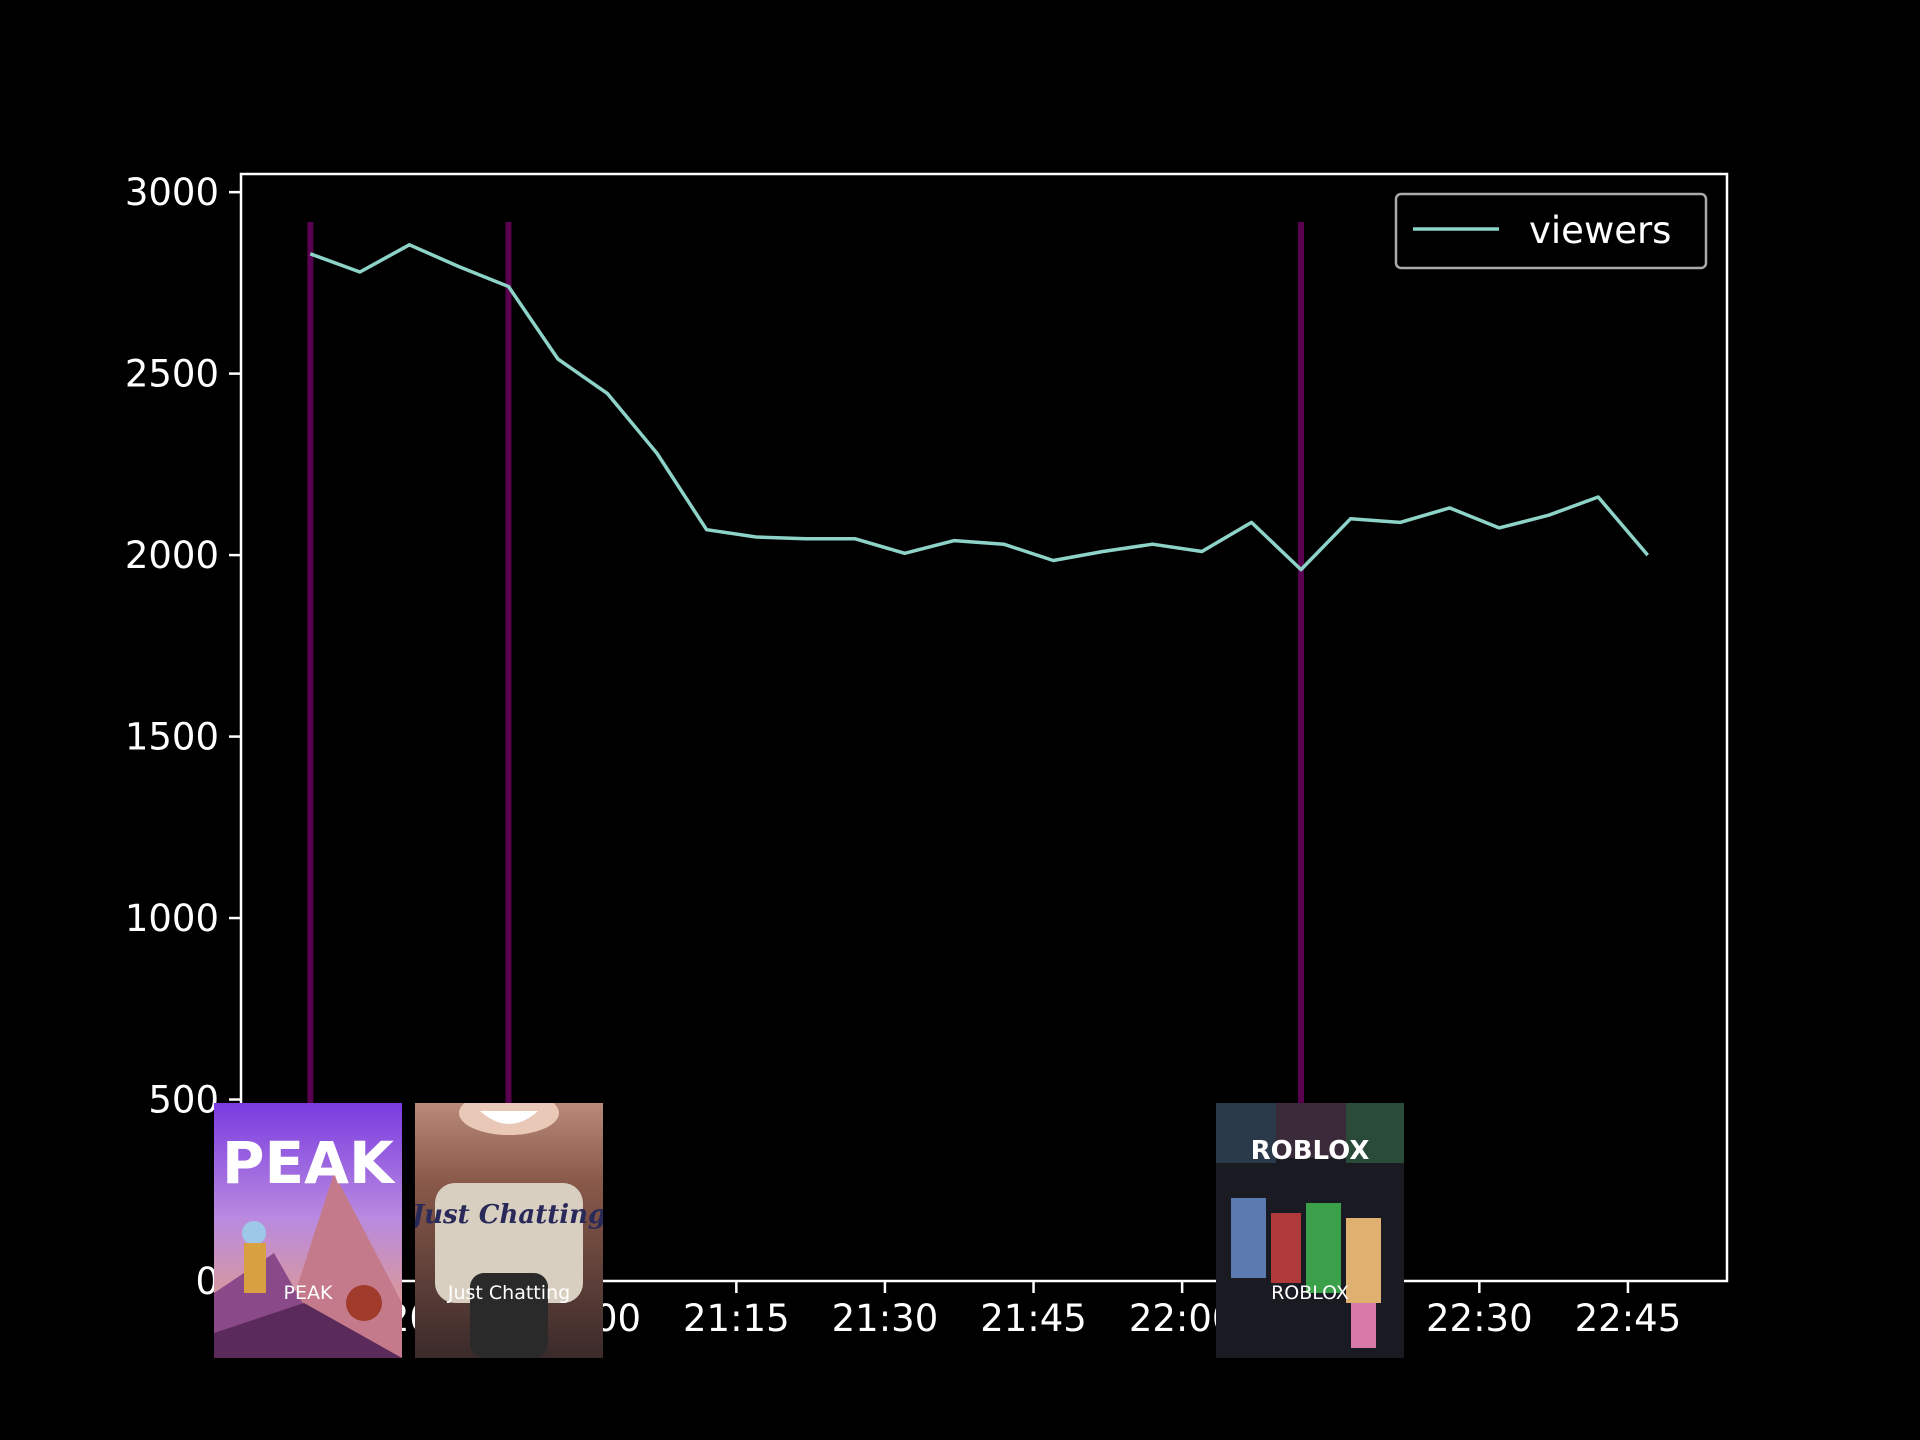 This screenshot has width=1920, height=1440. I want to click on roblox-game-art: ROBLOX, so click(1310, 1230).